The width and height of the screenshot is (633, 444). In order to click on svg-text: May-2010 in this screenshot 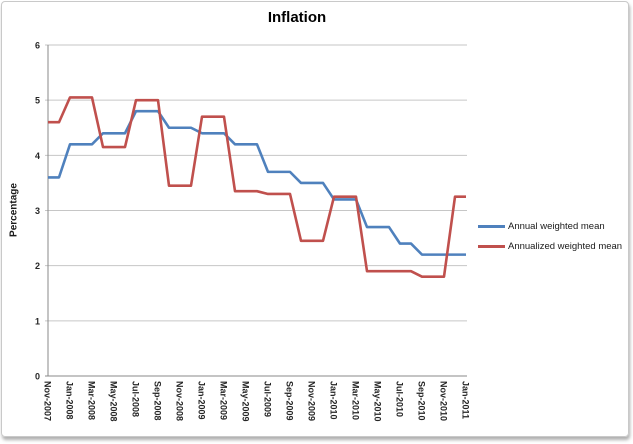, I will do `click(378, 401)`.